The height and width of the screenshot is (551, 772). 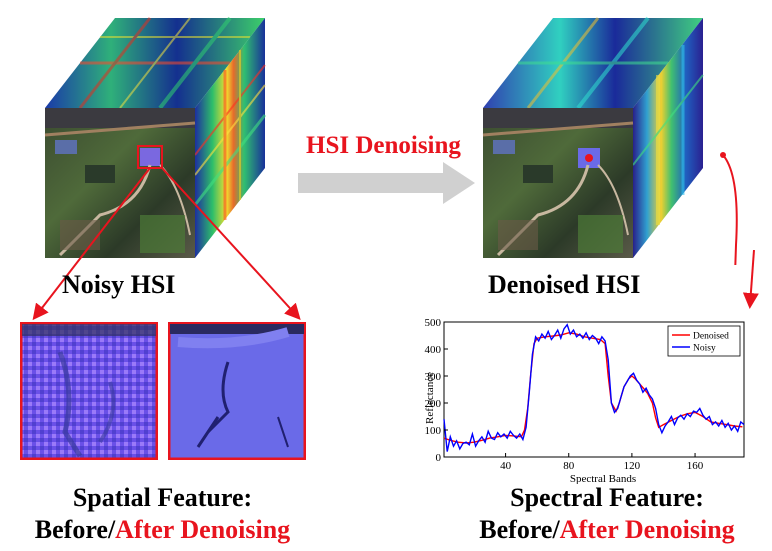 What do you see at coordinates (433, 404) in the screenshot?
I see `y-tick-label: 200` at bounding box center [433, 404].